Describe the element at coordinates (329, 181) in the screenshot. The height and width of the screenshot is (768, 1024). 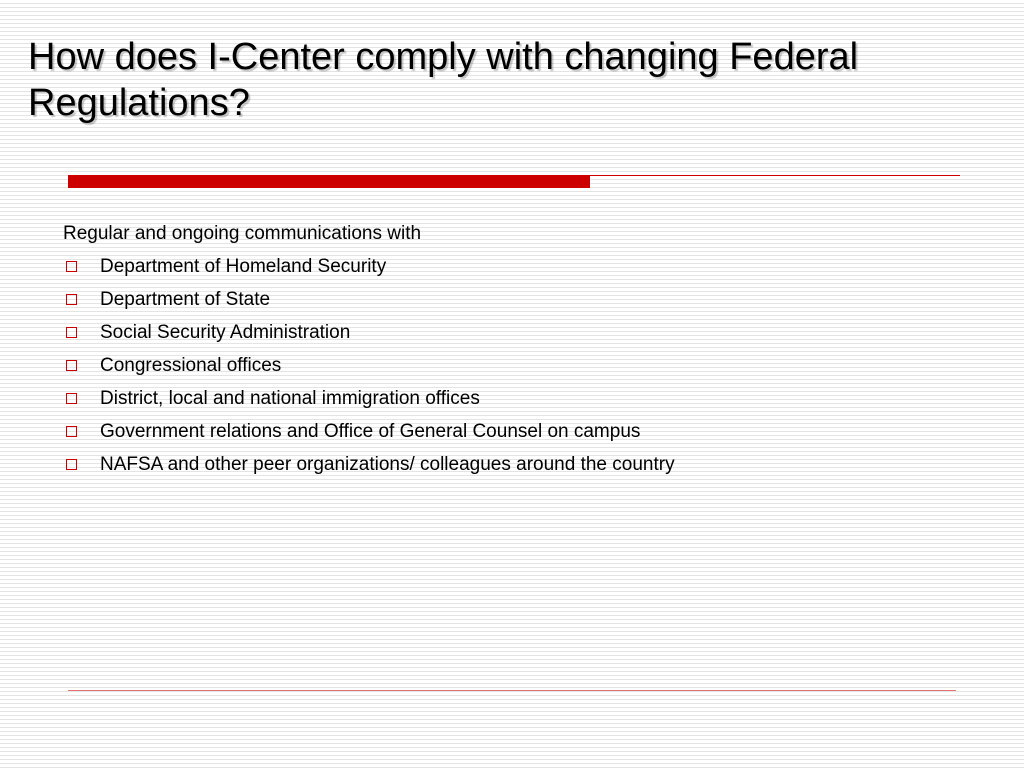
I see `title-divider-thick-segment` at that location.